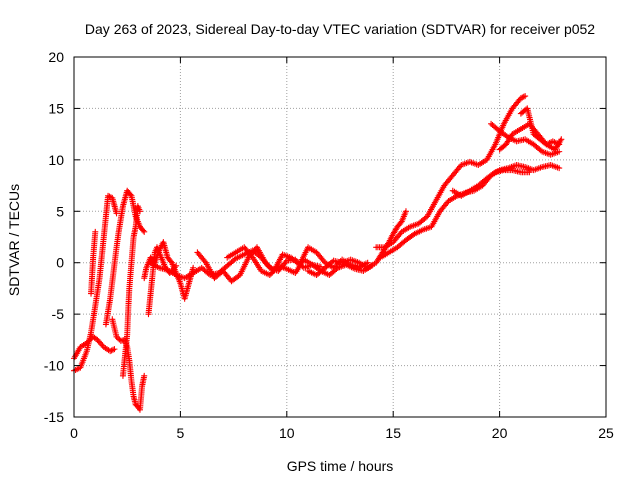 The height and width of the screenshot is (480, 640). Describe the element at coordinates (93, 262) in the screenshot. I see `series-arc-c` at that location.